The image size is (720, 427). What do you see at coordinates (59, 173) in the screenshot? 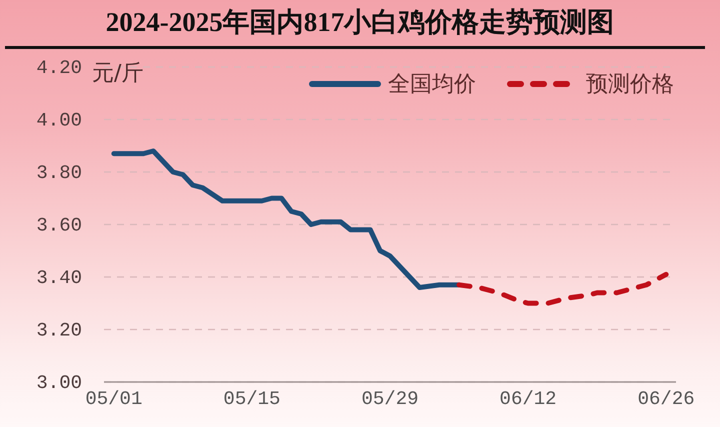
I see `y-tick-label: 3.80` at bounding box center [59, 173].